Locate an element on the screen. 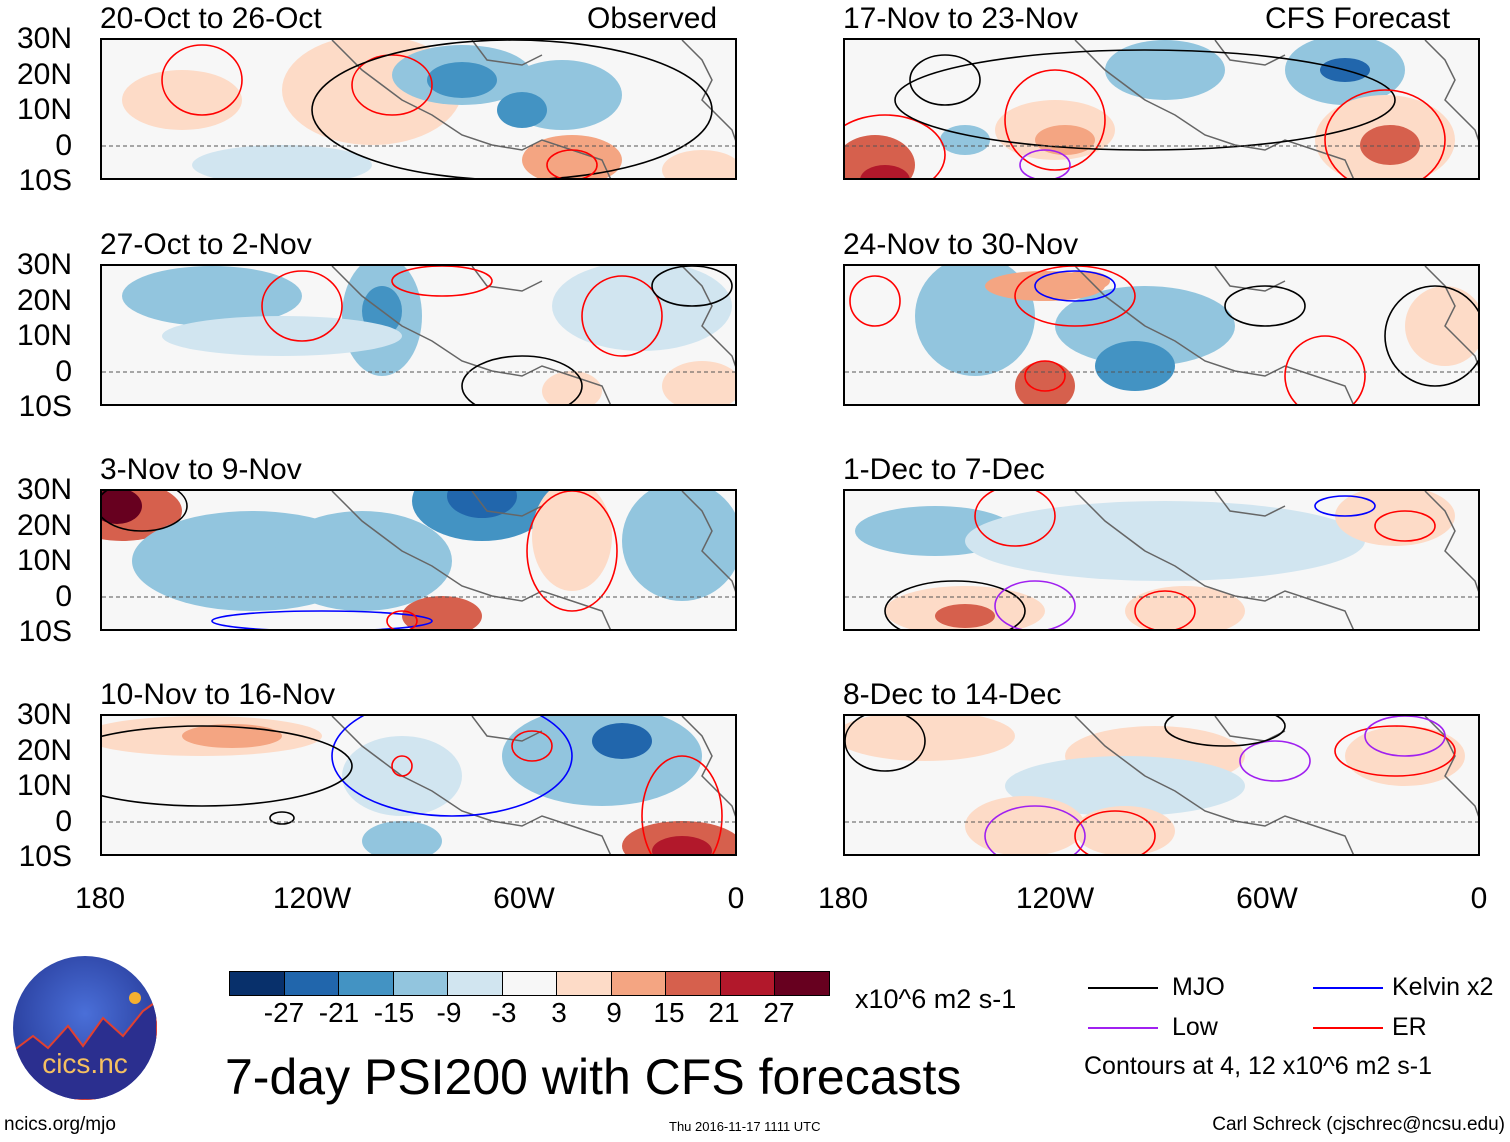 The image size is (1510, 1142). mjo-line-swatch is located at coordinates (1123, 988).